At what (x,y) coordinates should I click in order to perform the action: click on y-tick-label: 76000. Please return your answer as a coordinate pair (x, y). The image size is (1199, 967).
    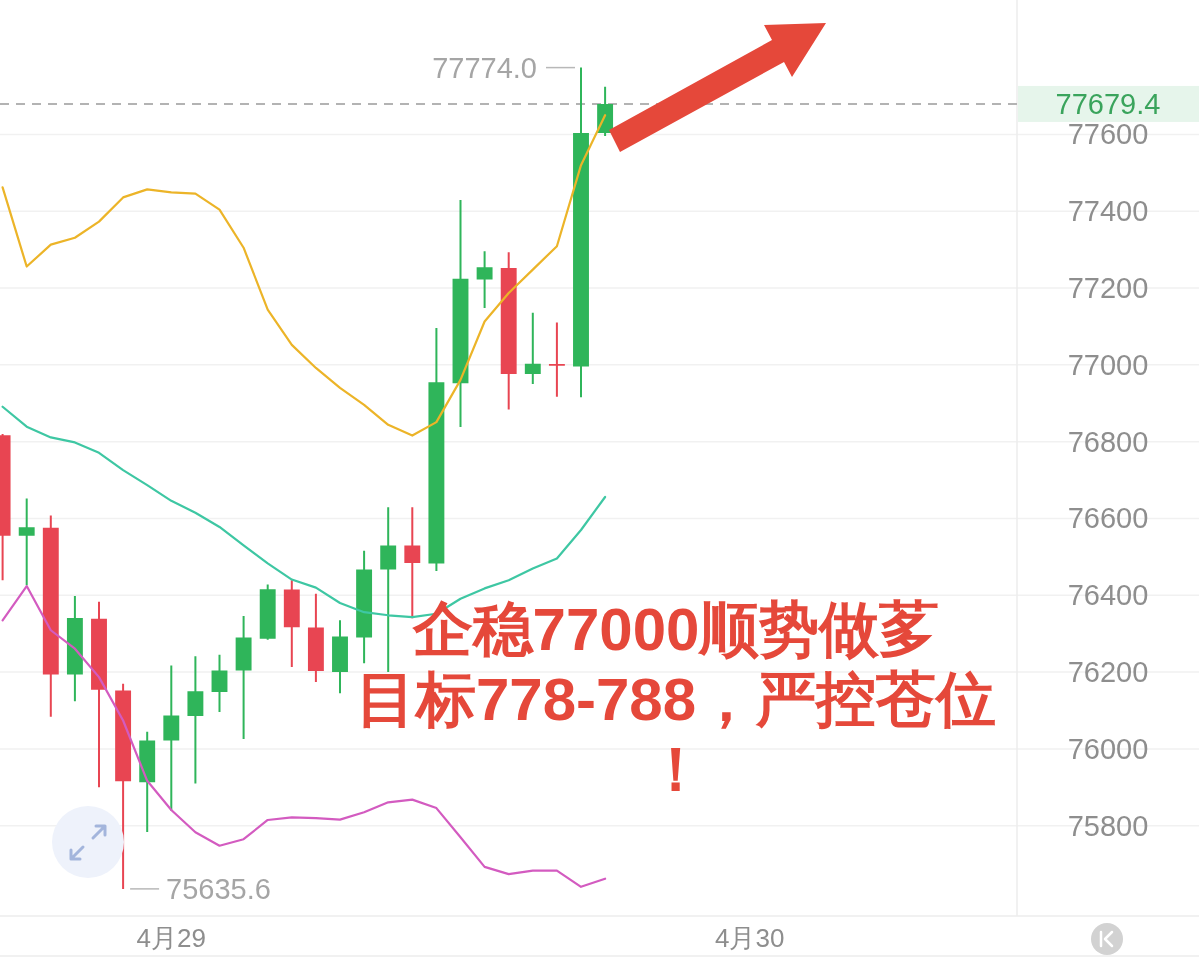
    Looking at the image, I should click on (1108, 748).